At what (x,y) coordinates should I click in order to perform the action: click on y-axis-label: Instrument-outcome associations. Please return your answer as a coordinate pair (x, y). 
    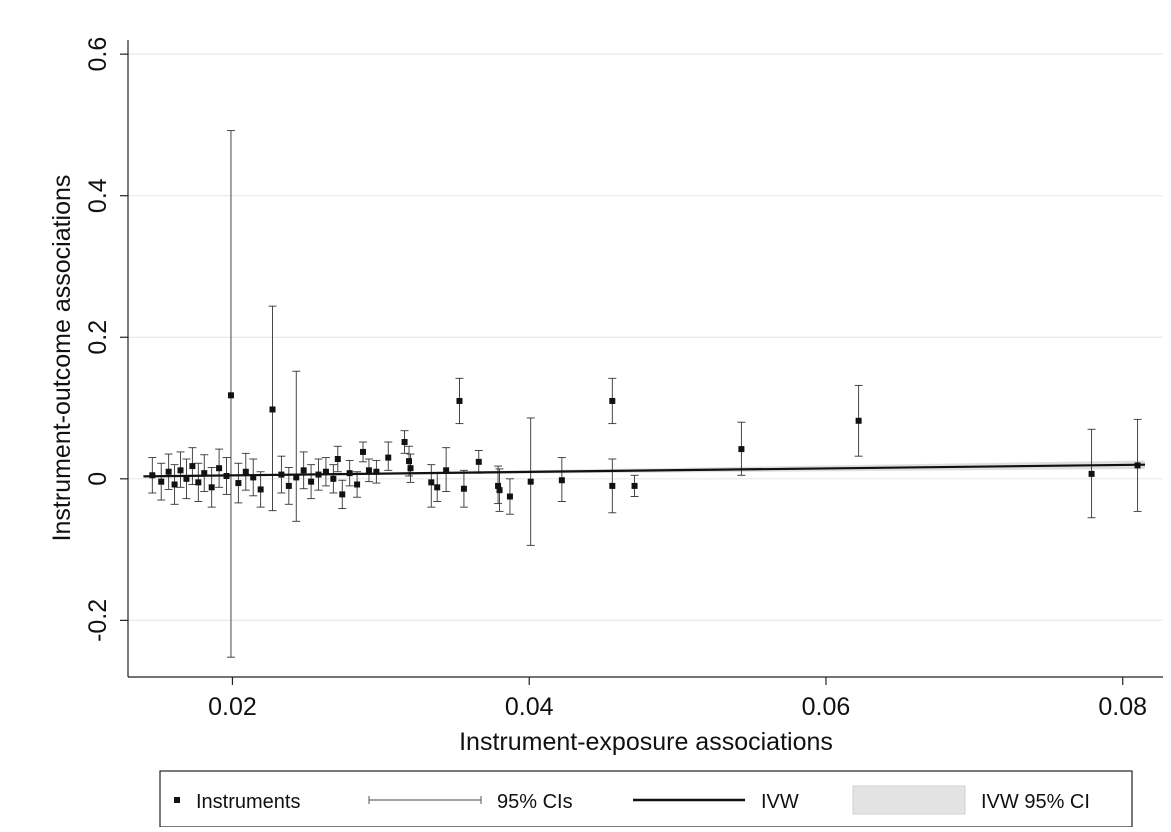
    Looking at the image, I should click on (62, 358).